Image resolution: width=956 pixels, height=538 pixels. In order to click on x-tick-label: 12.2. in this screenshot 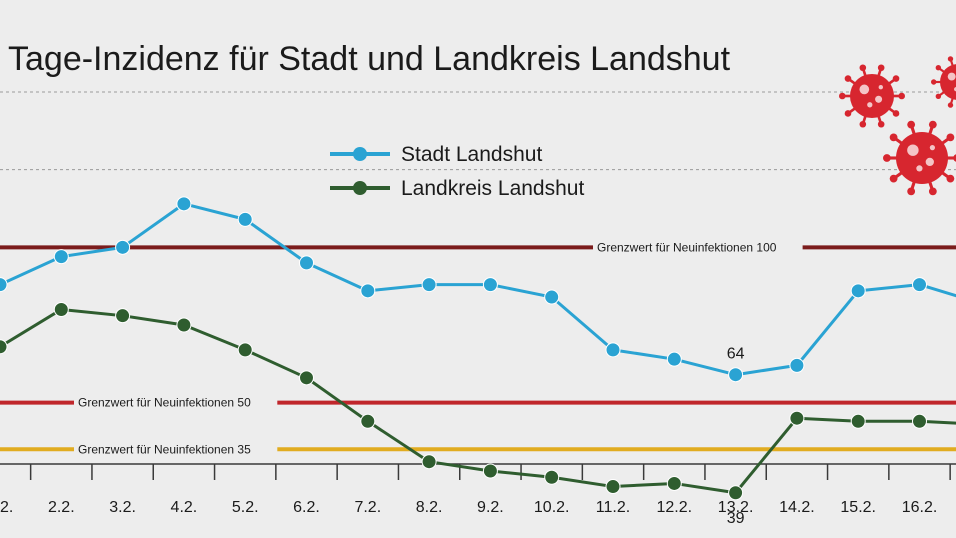, I will do `click(675, 507)`.